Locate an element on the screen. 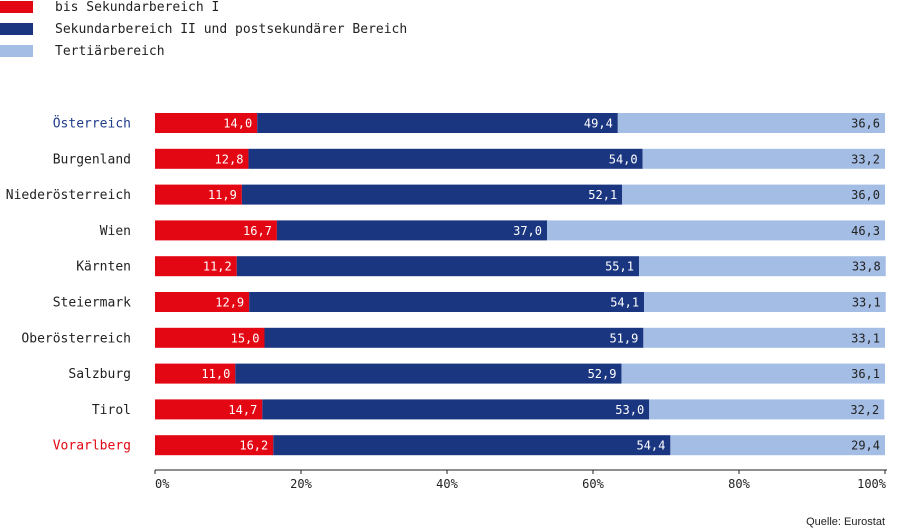 The height and width of the screenshot is (529, 900). data-label: 11,0 is located at coordinates (215, 374).